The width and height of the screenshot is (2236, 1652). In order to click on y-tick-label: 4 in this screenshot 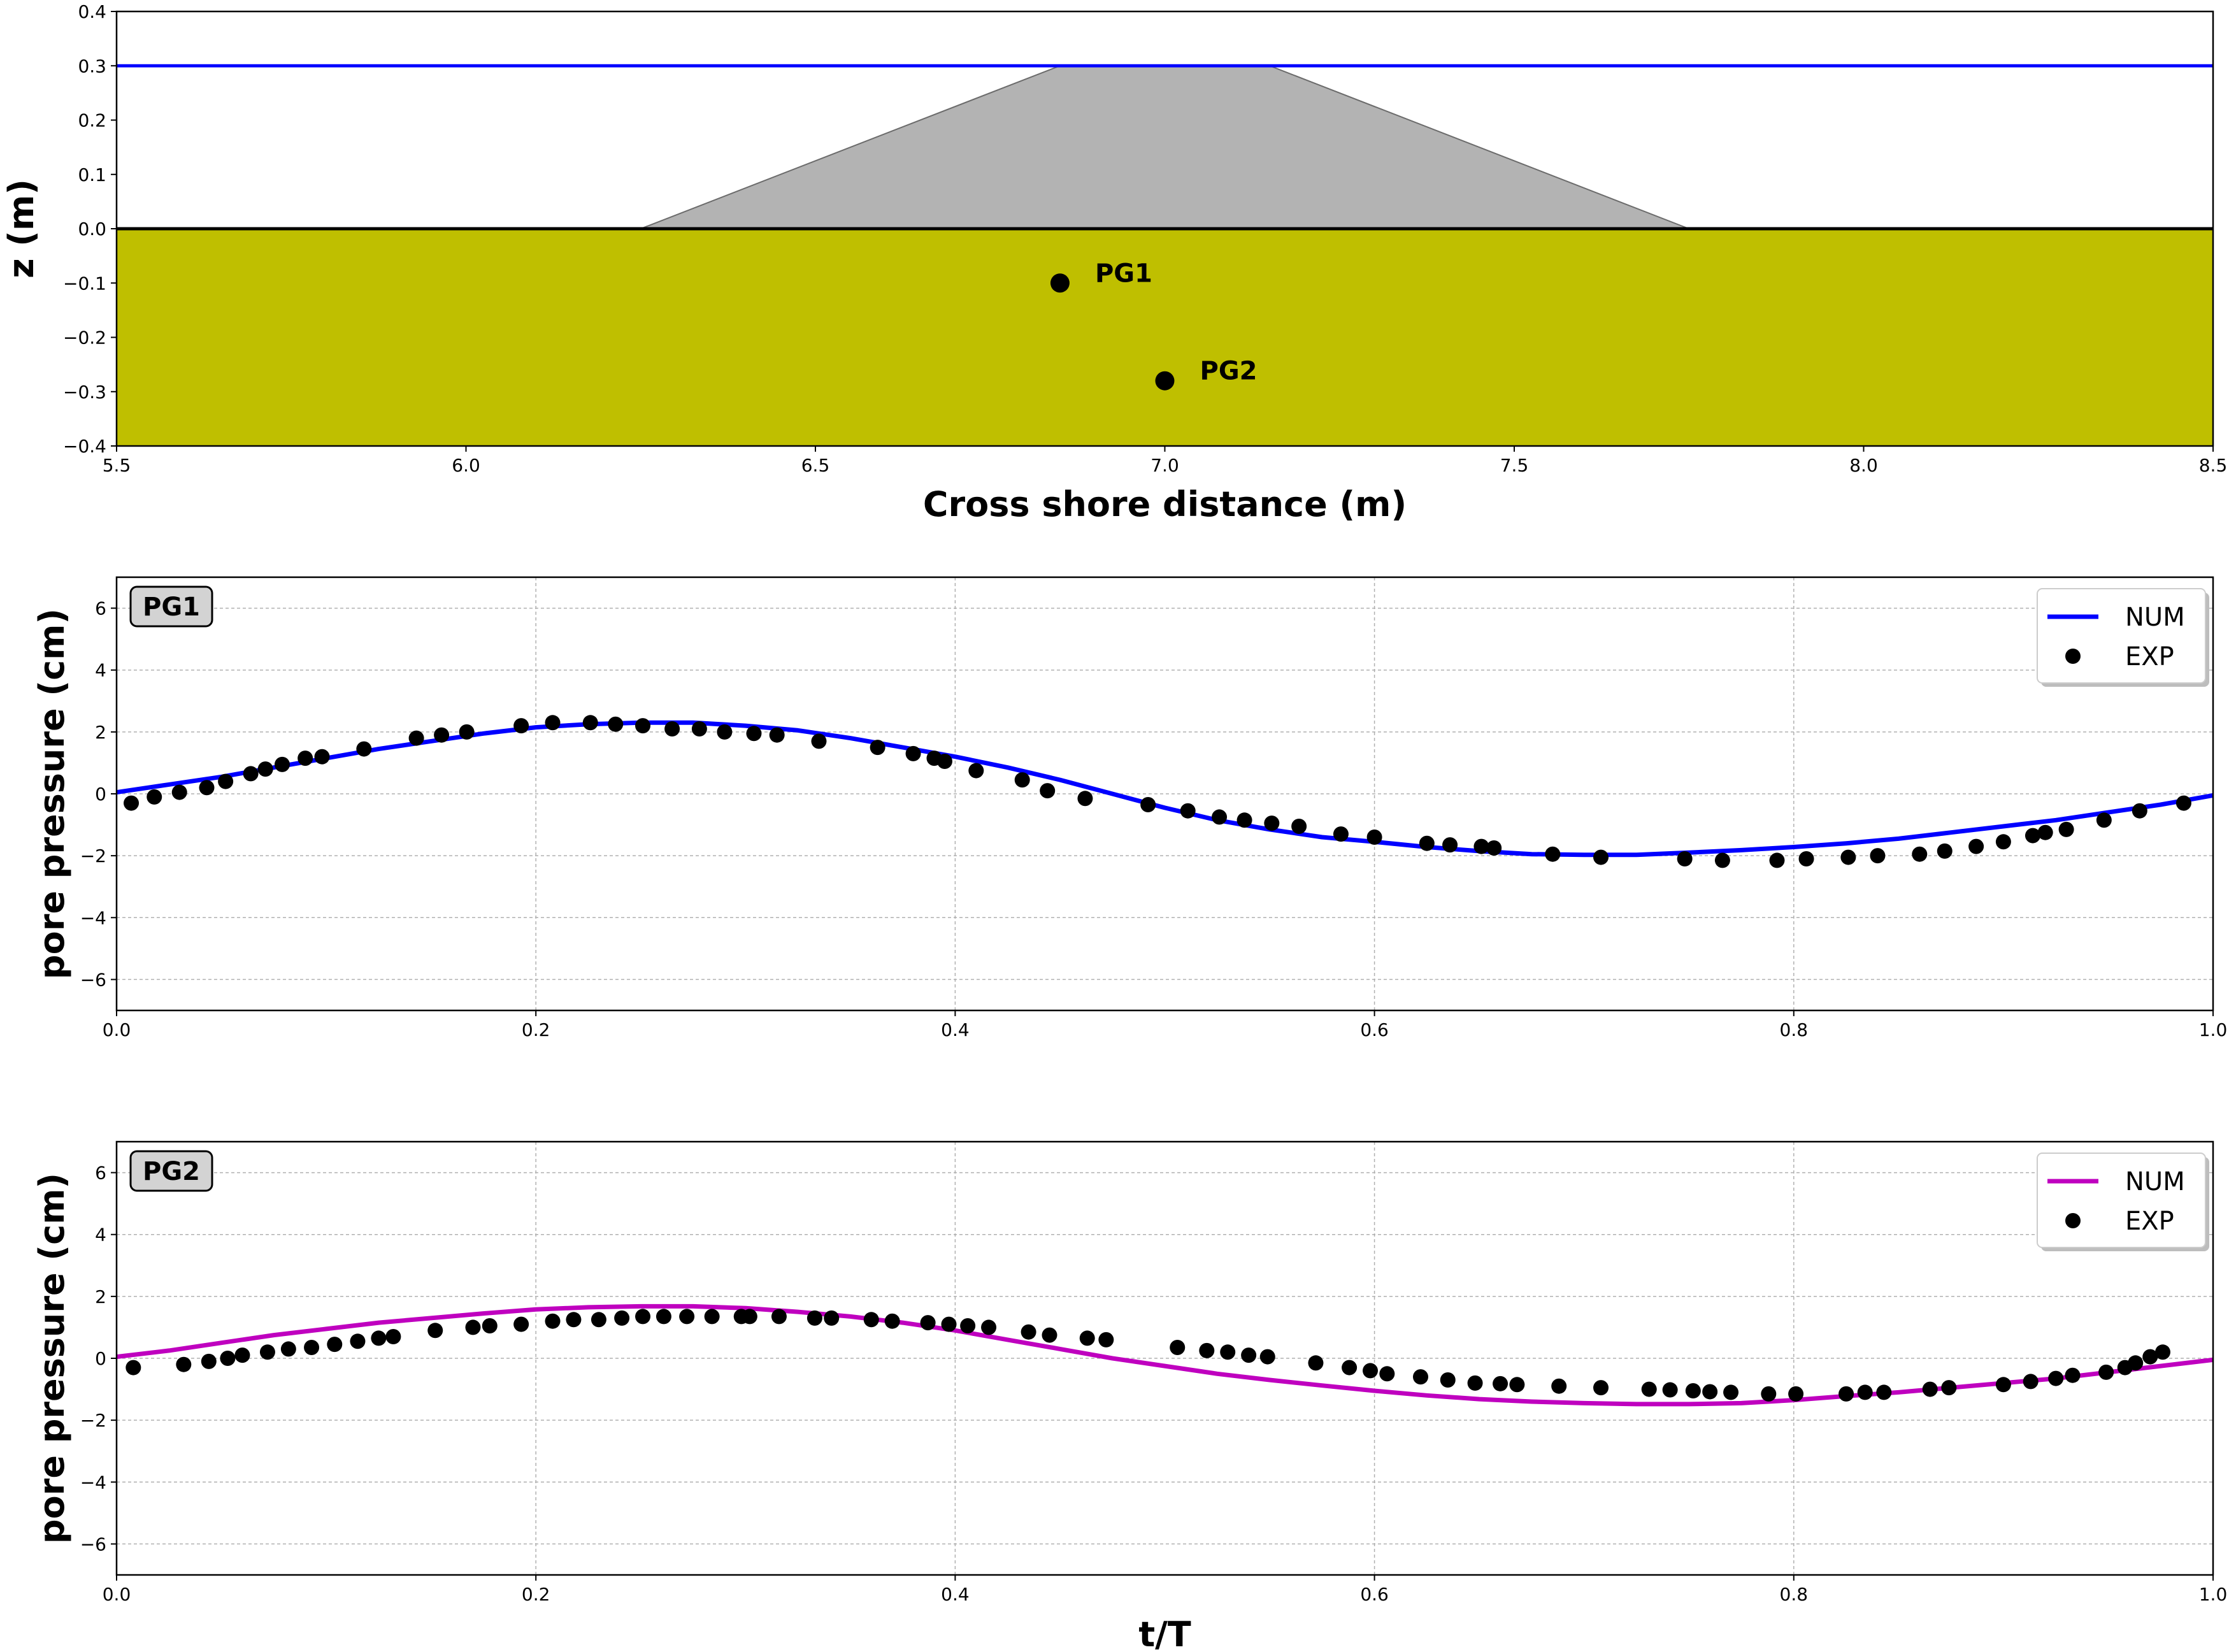, I will do `click(100, 1235)`.